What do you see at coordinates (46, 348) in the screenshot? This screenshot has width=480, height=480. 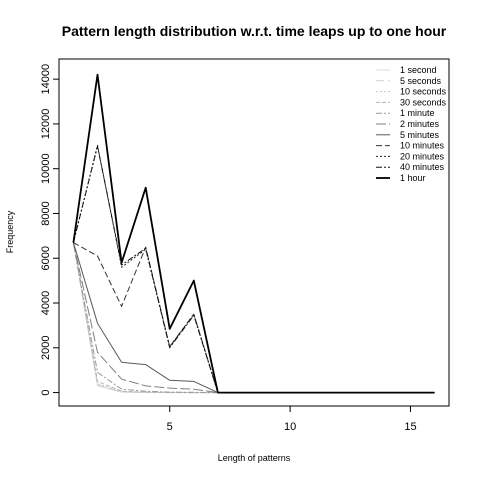 I see `y-tick-label: 2000` at bounding box center [46, 348].